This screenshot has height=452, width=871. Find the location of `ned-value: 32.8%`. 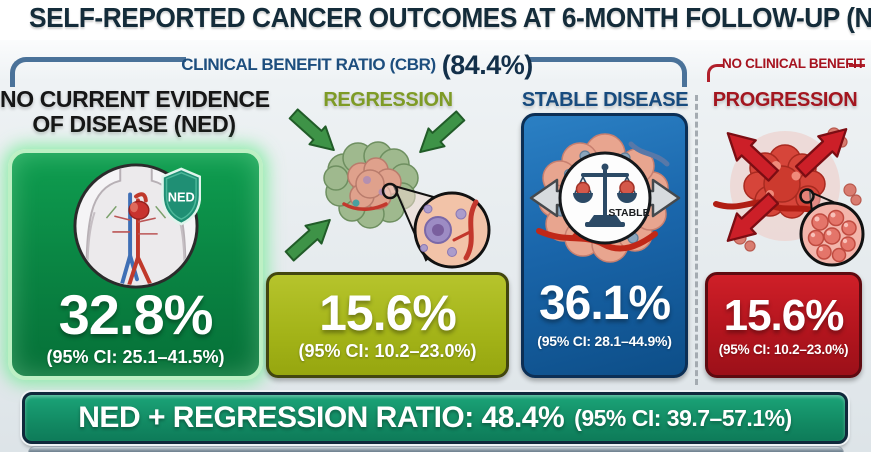

ned-value: 32.8% is located at coordinates (136, 314).